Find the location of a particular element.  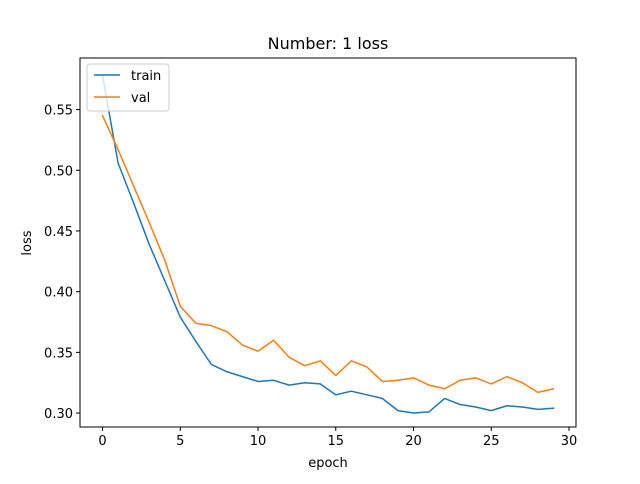

x-tick-label: 0 is located at coordinates (102, 441).